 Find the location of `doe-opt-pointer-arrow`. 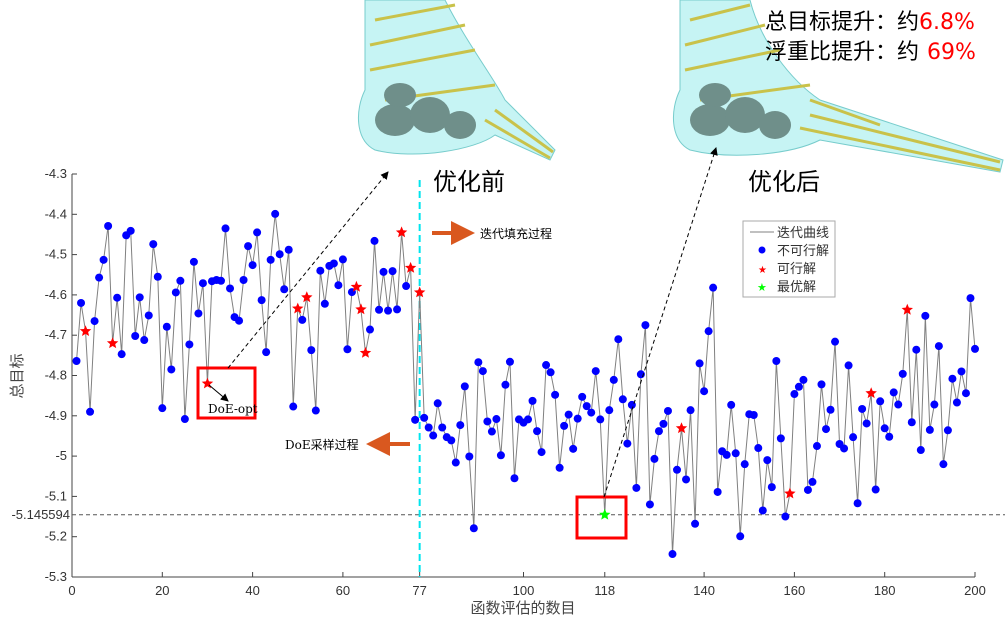

doe-opt-pointer-arrow is located at coordinates (218, 393).